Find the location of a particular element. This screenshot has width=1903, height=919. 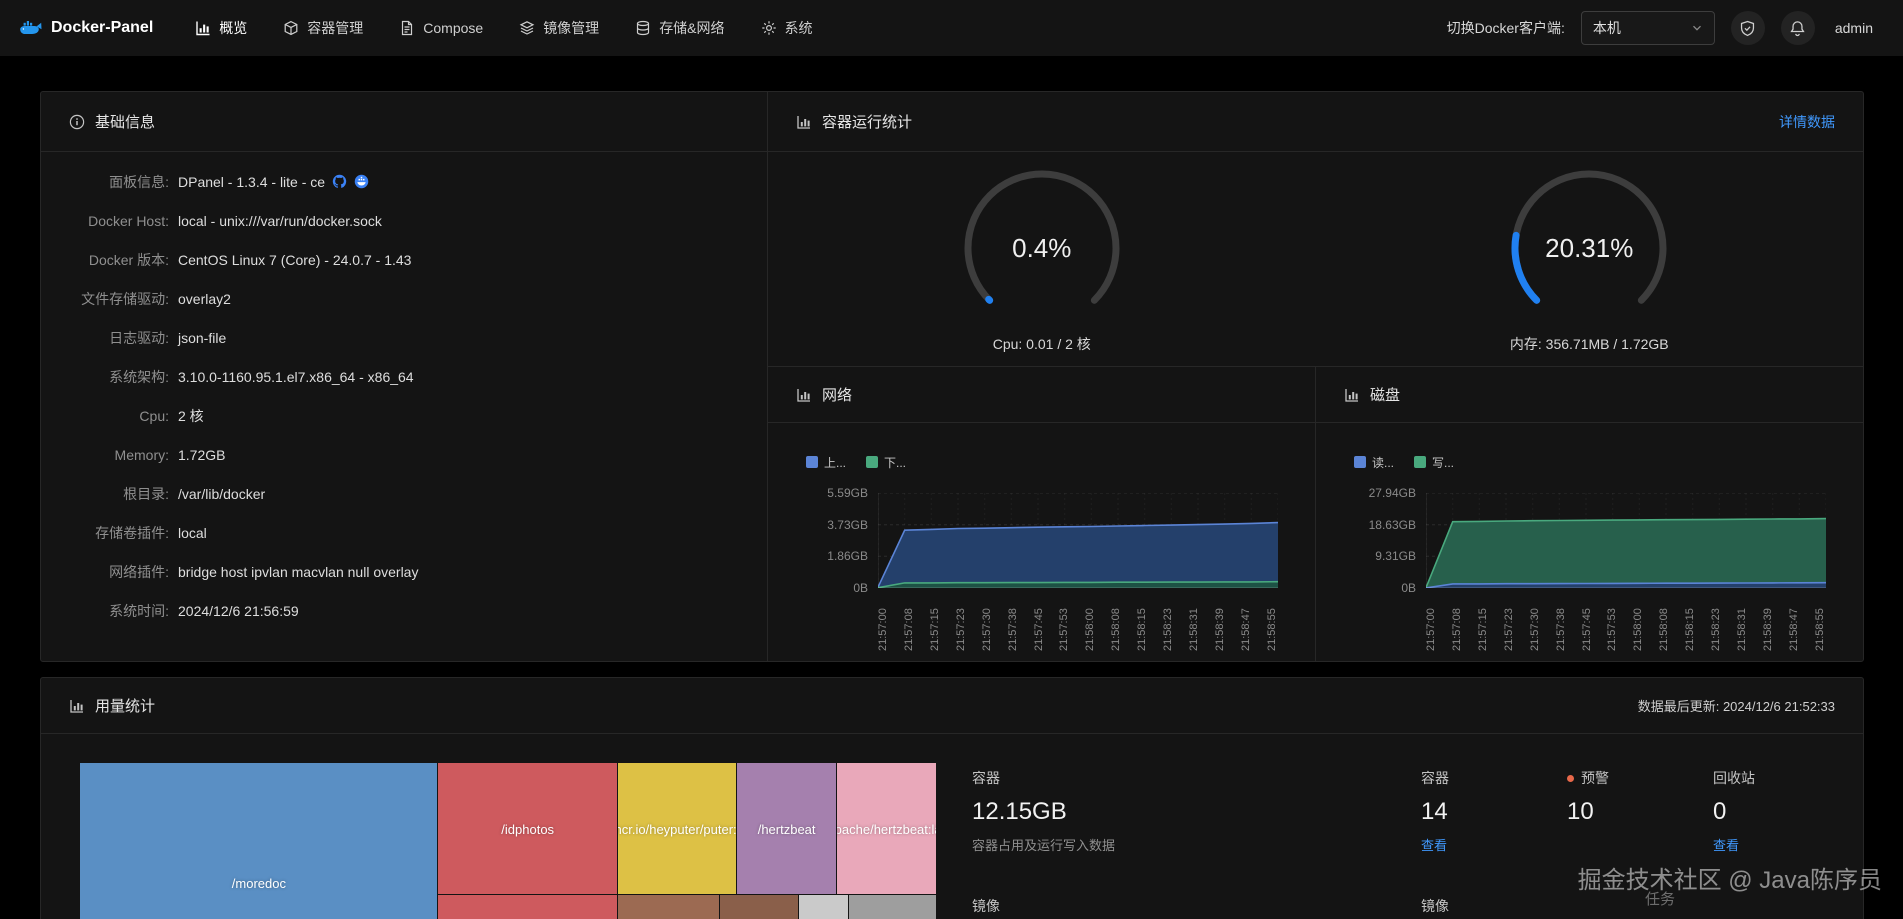

treemap-block-ghcr-io-heyputer-puter-la: ghcr.io/heyputer/puter:la is located at coordinates (677, 829).